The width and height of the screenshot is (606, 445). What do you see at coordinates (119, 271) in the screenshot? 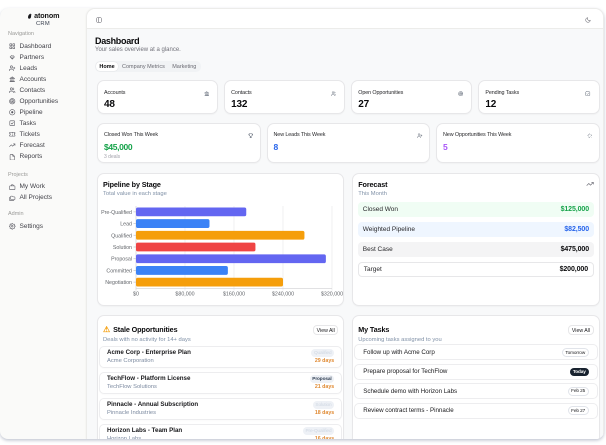
I see `svg-text: Committed` at bounding box center [119, 271].